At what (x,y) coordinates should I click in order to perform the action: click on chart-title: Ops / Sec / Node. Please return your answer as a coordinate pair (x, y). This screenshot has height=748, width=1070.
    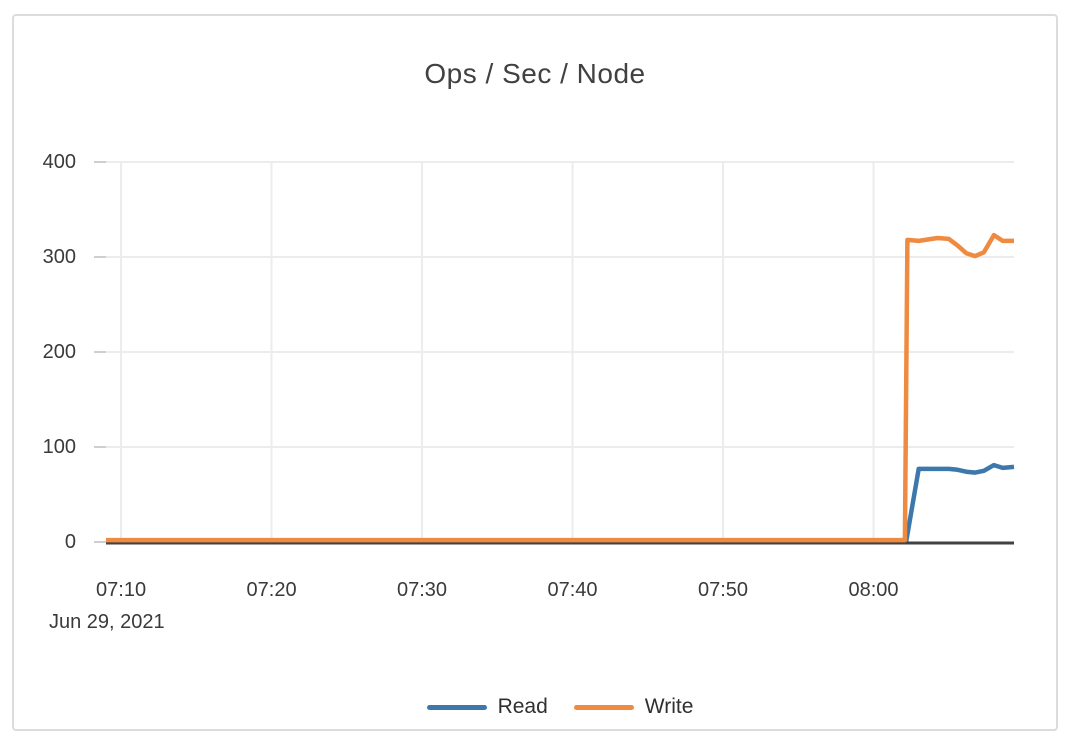
    Looking at the image, I should click on (535, 73).